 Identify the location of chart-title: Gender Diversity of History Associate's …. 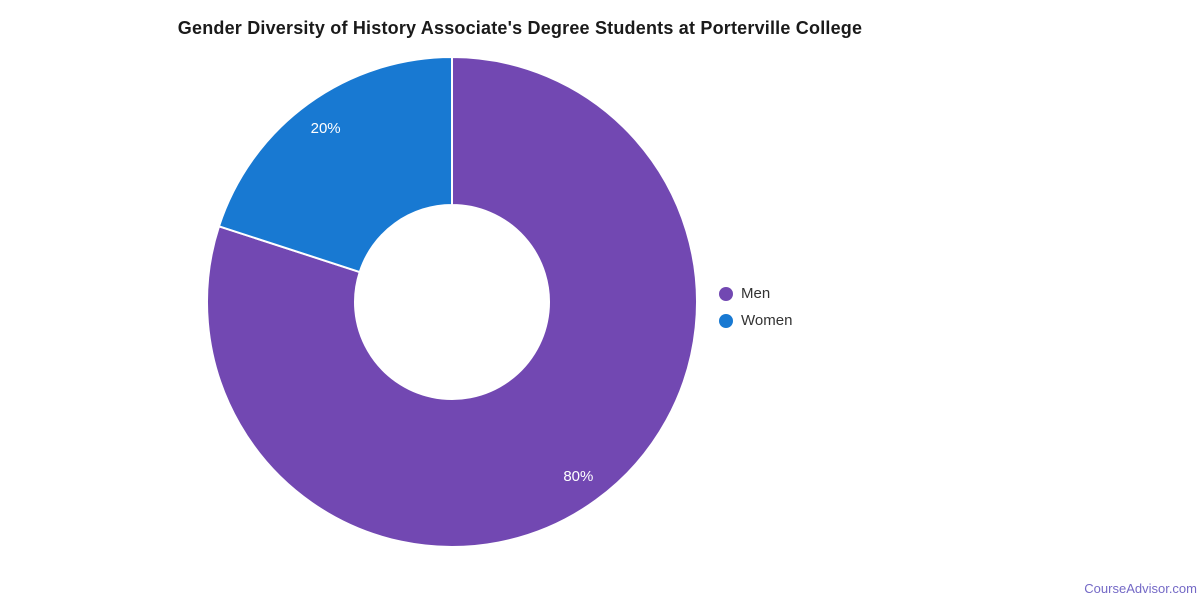
(520, 28).